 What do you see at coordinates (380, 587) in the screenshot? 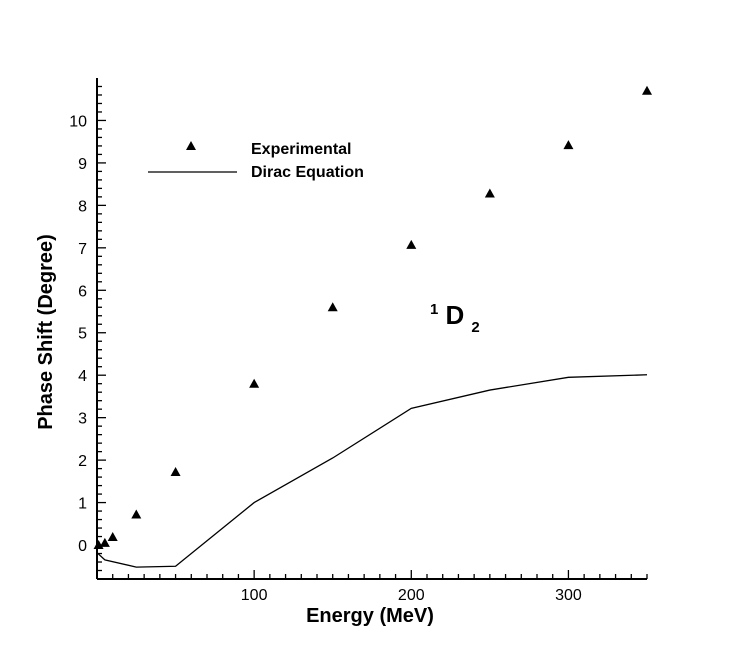
I see `x-axis: 100 200 300` at bounding box center [380, 587].